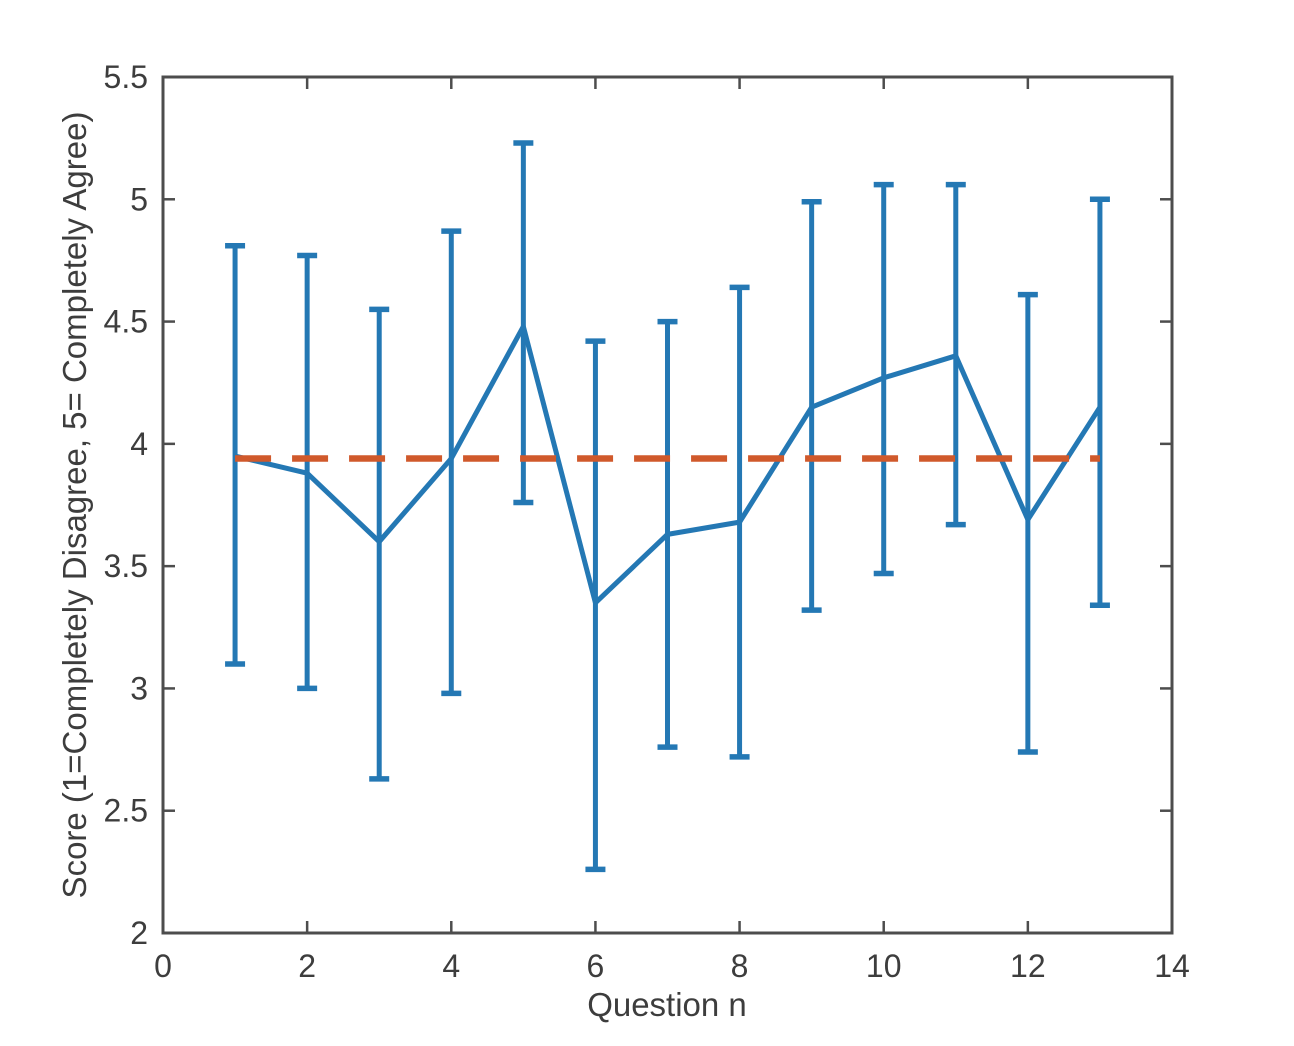 The height and width of the screenshot is (1046, 1294). I want to click on y-tick-label-4.5: 4.5, so click(126, 322).